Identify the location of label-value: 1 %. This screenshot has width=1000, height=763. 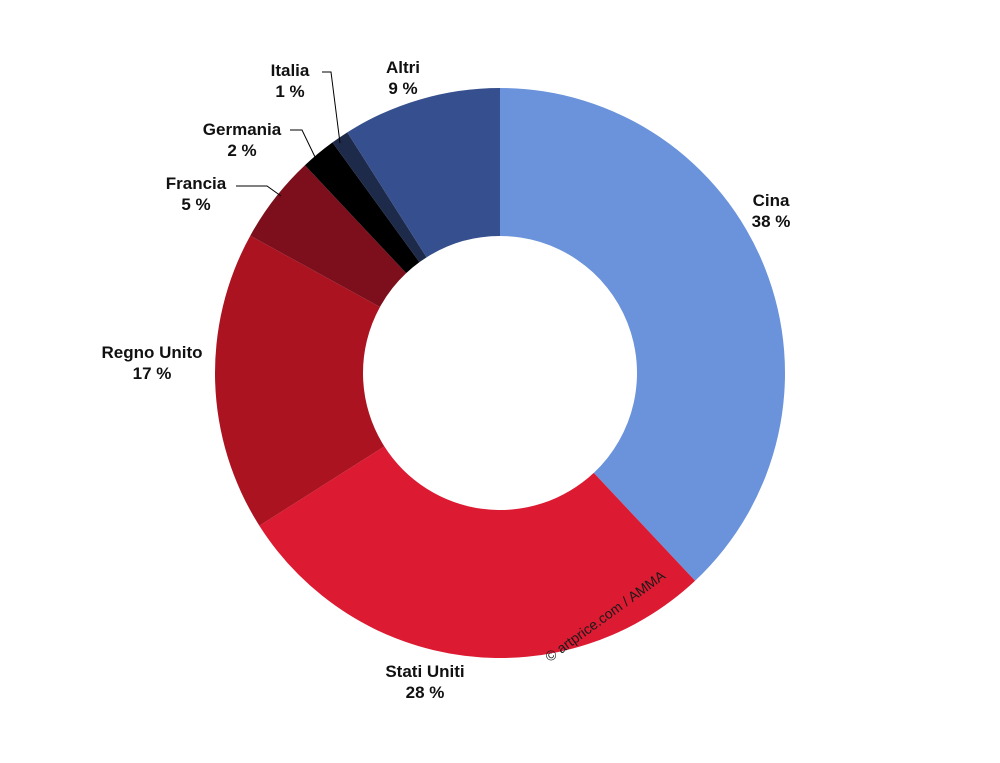
(289, 91).